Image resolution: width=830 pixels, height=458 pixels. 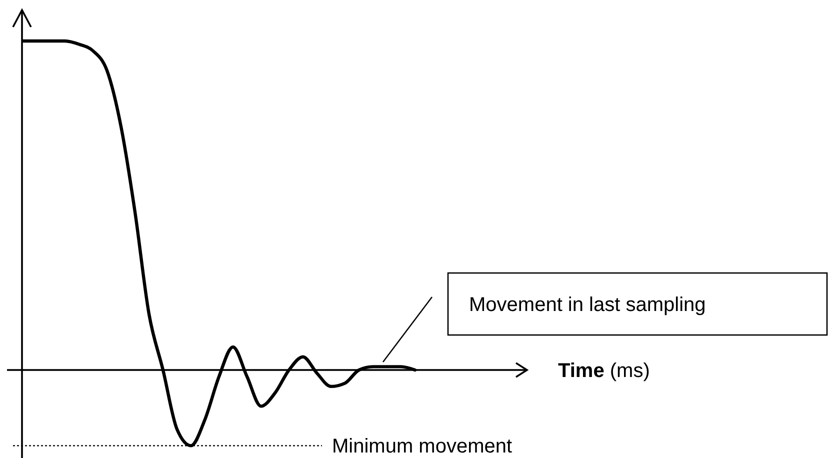 I want to click on text: Movement in last sampling, so click(x=587, y=305).